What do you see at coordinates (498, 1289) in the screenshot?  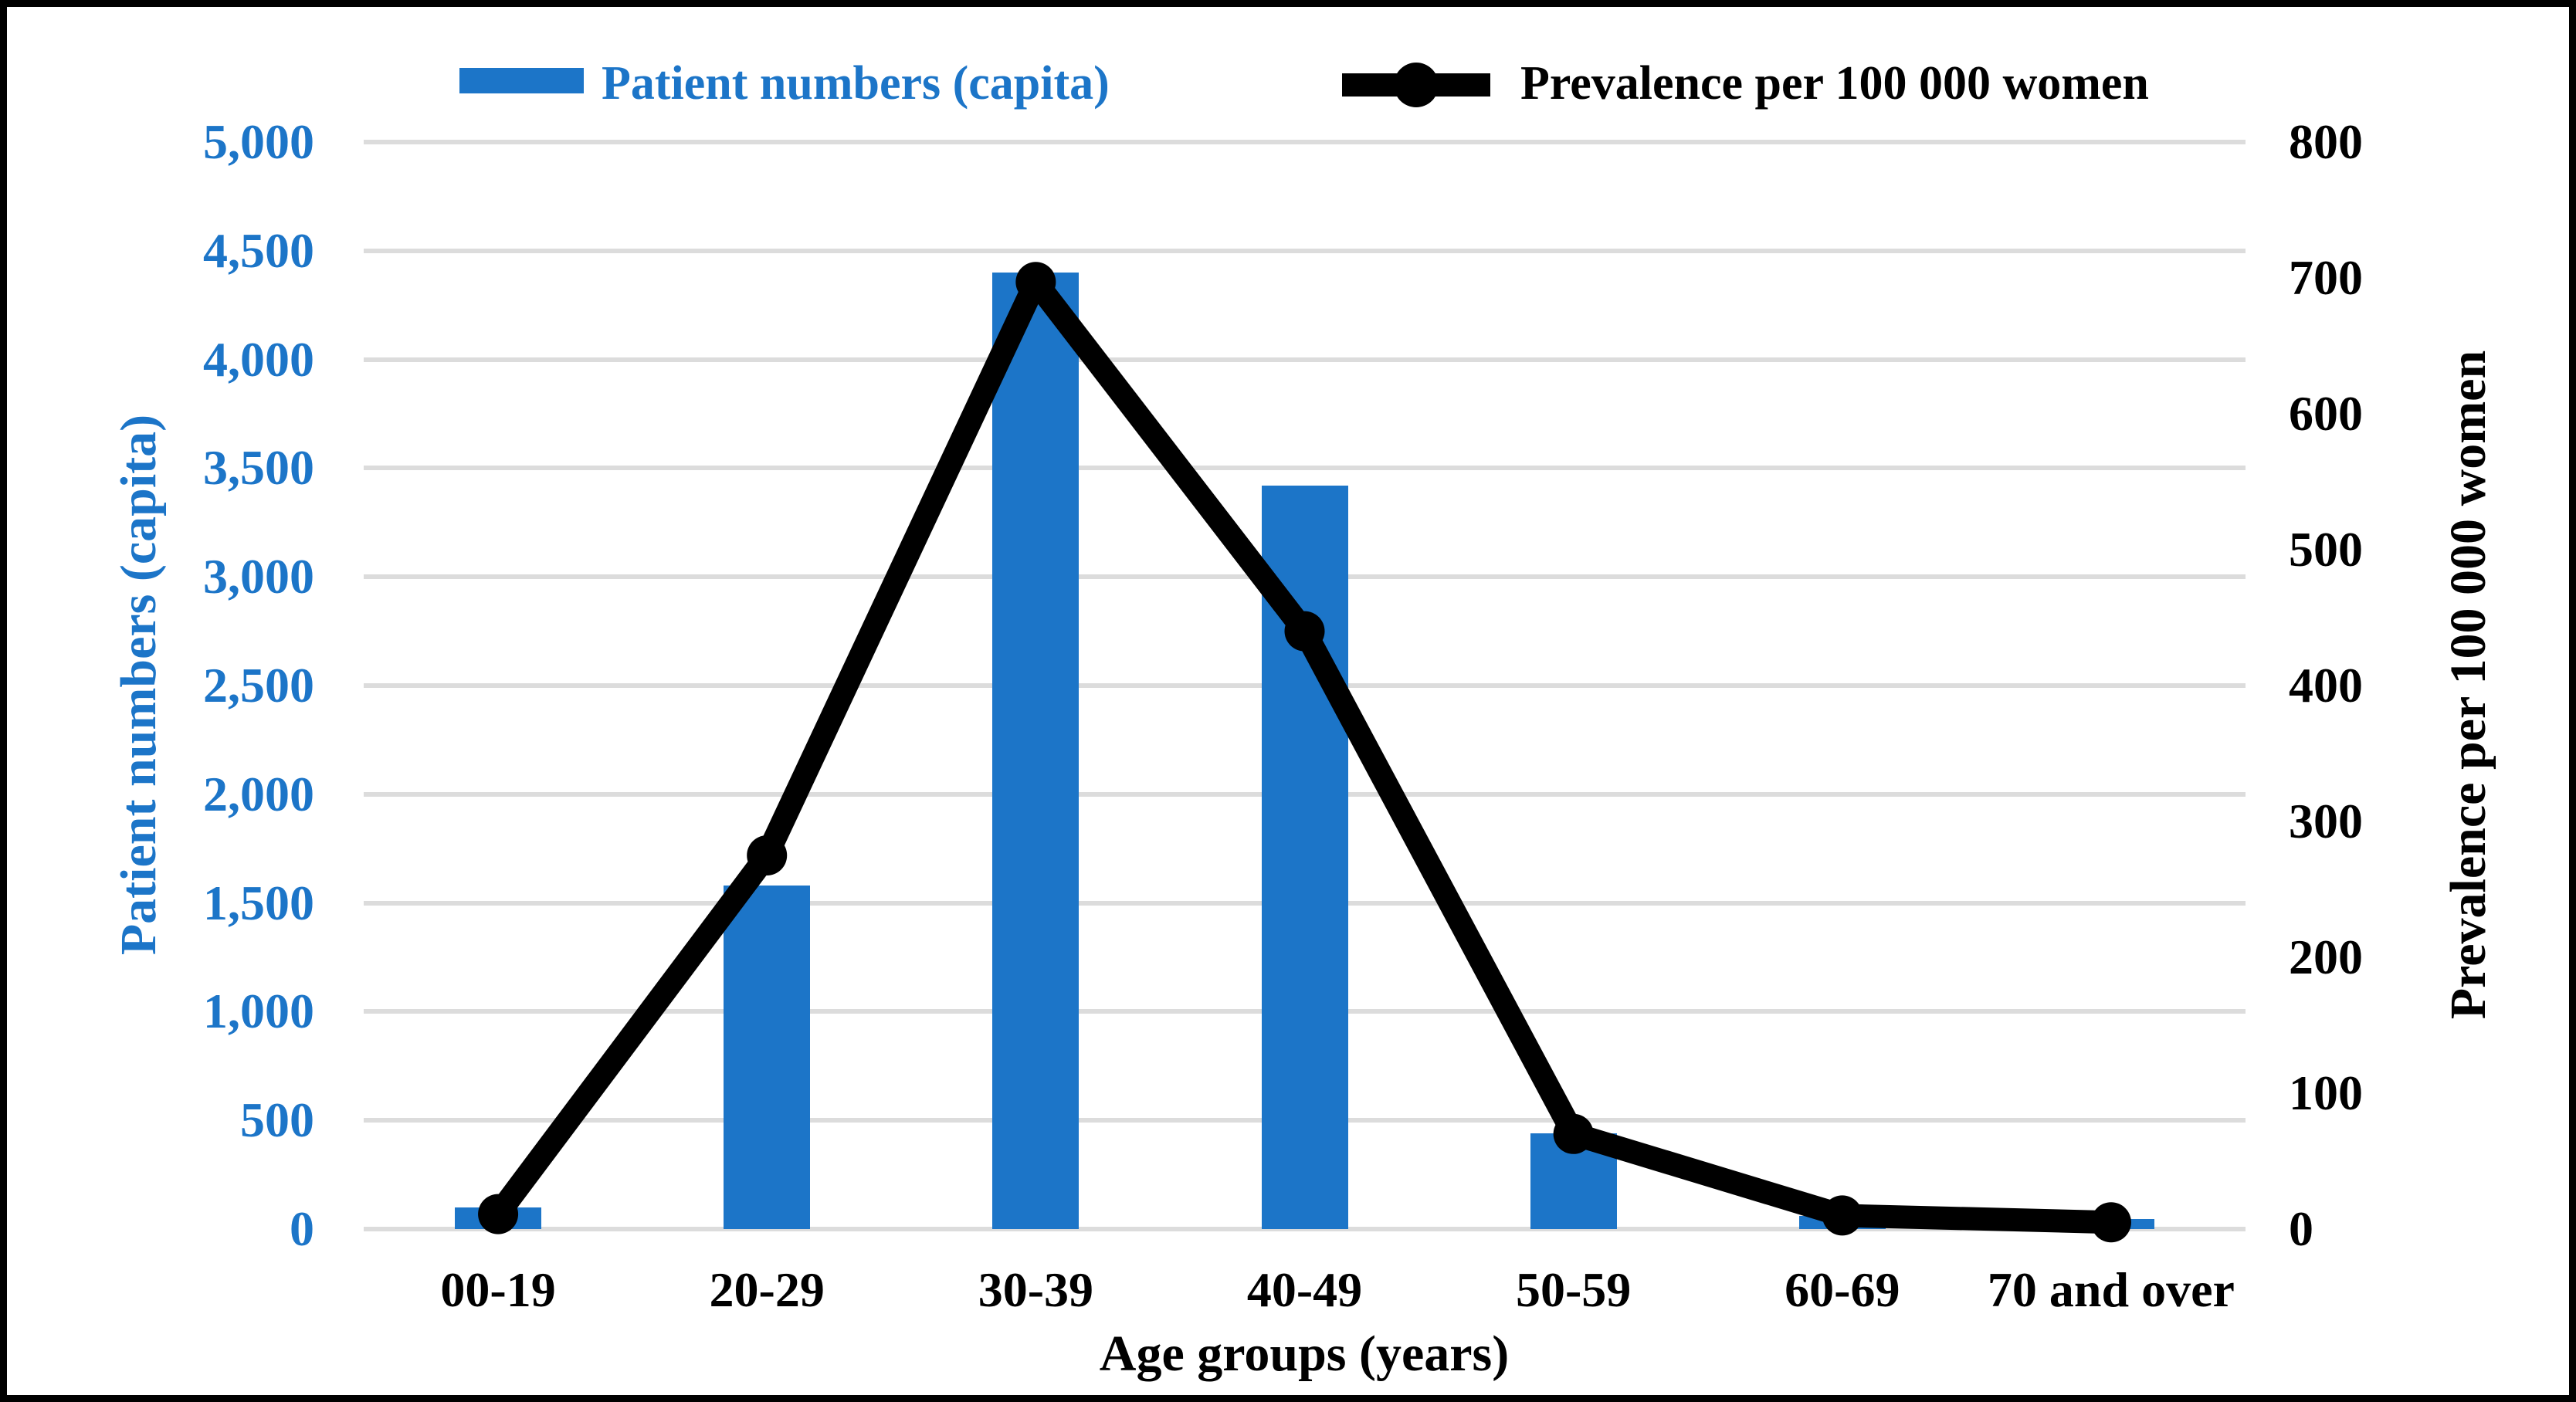 I see `x-axis-tick-label: 00-19` at bounding box center [498, 1289].